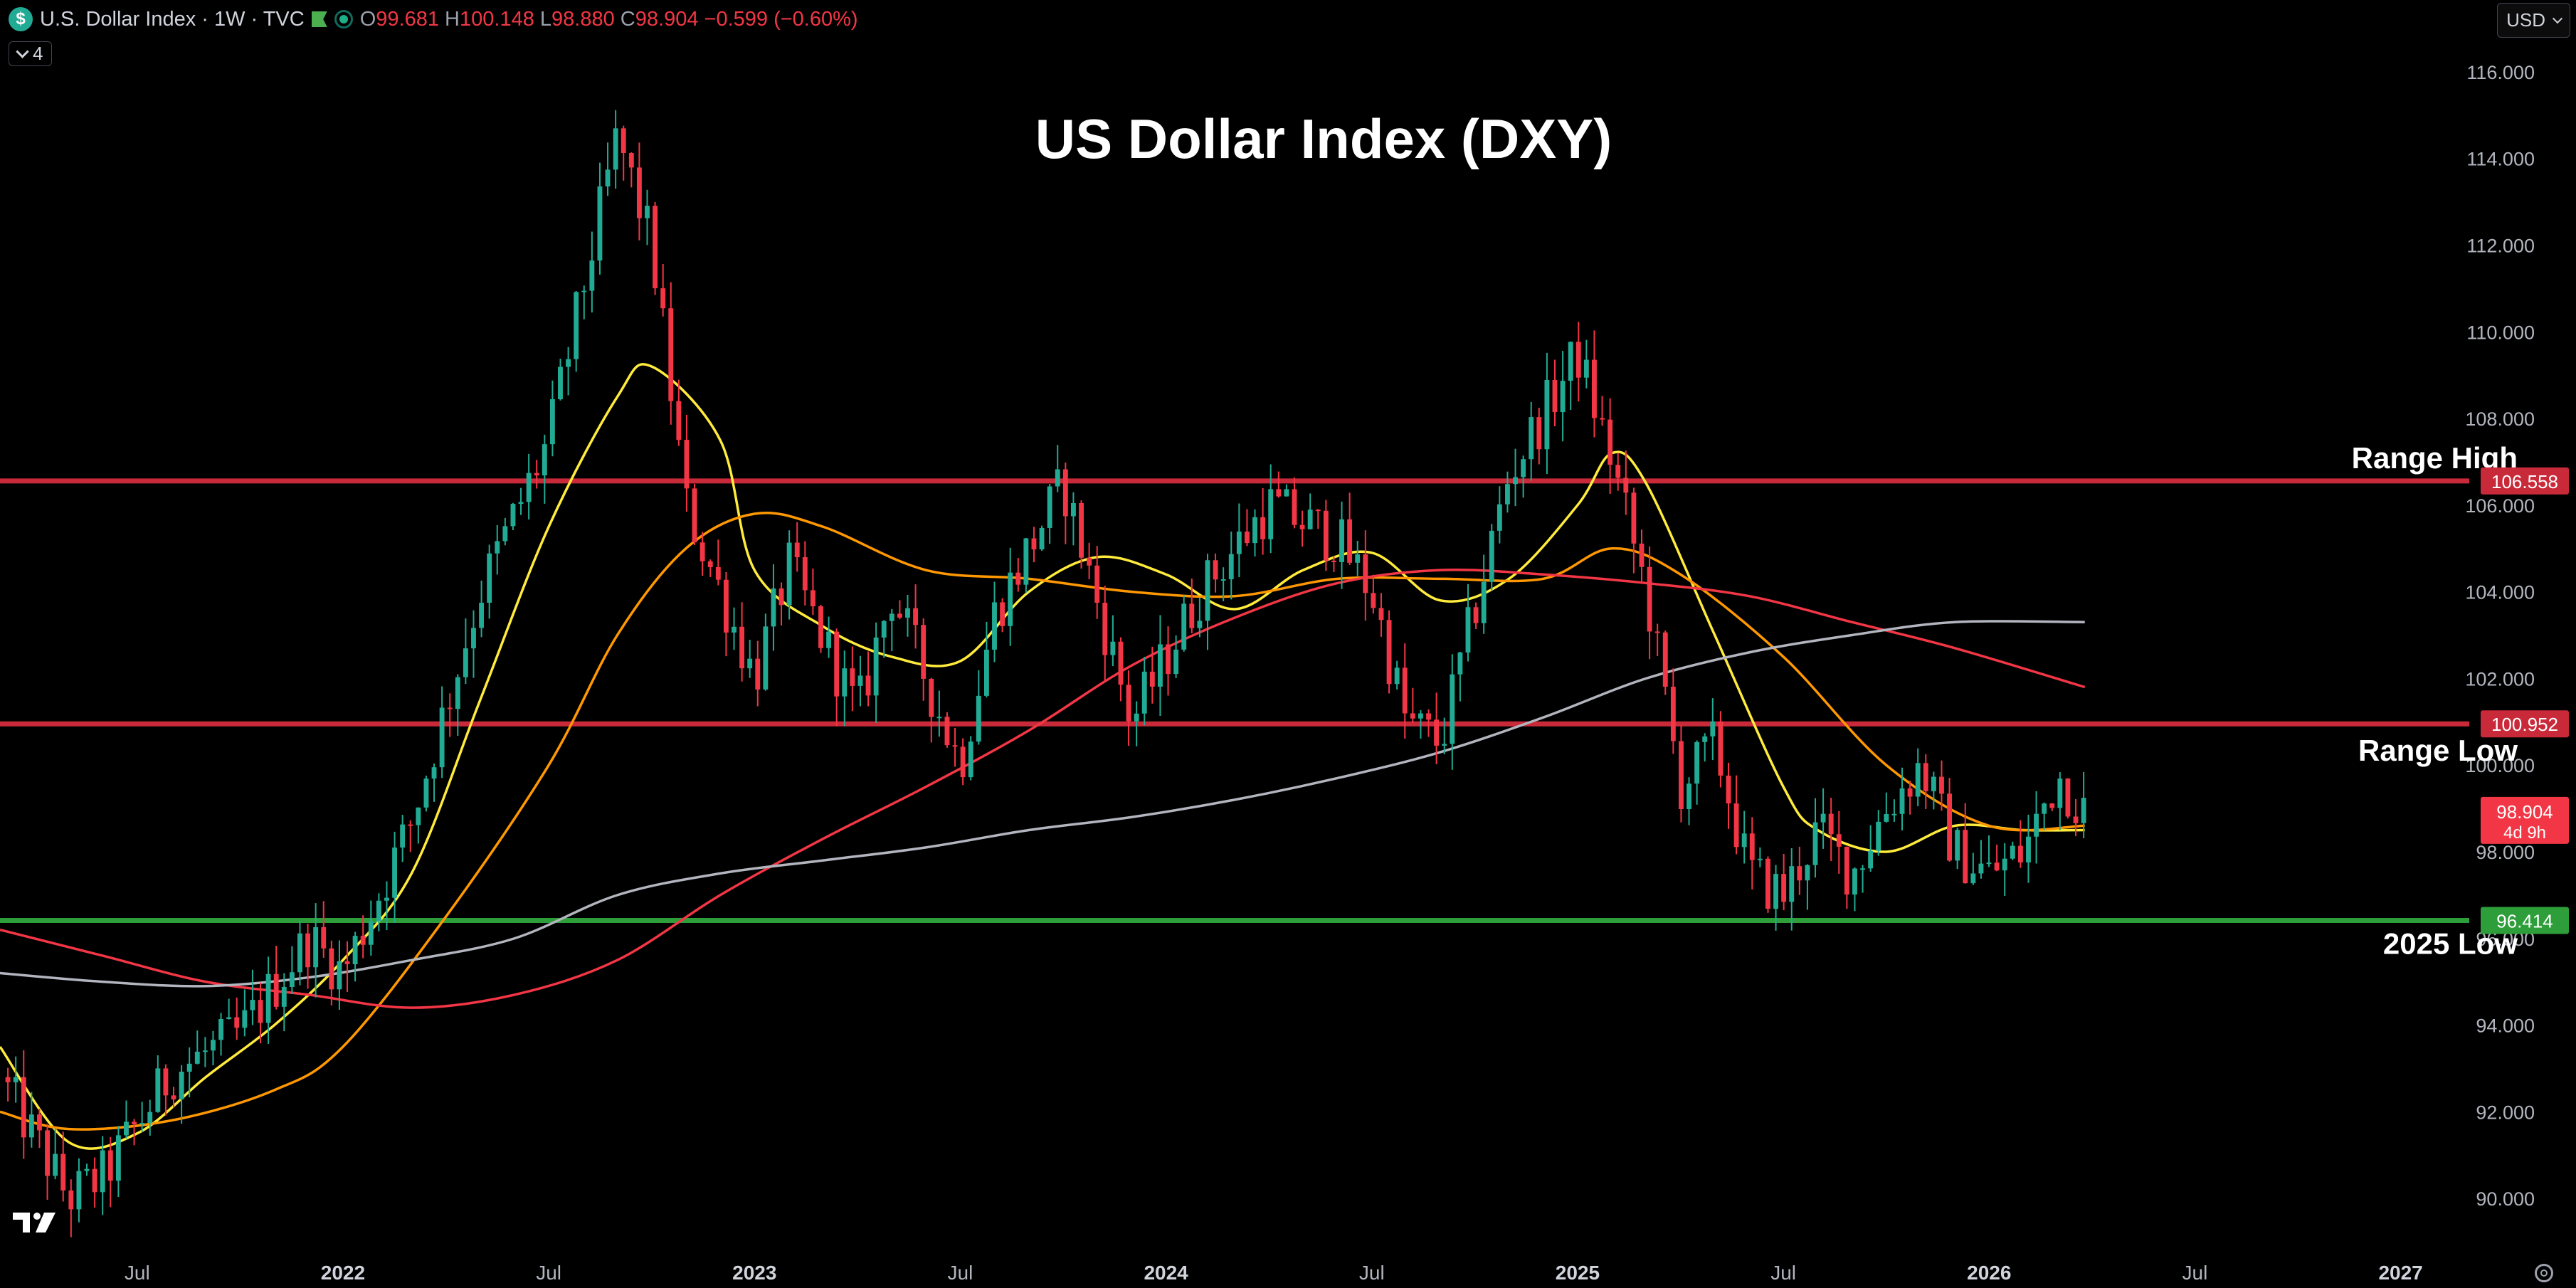 This screenshot has height=1288, width=2576. What do you see at coordinates (407, 19) in the screenshot?
I see `open-value: 99.681` at bounding box center [407, 19].